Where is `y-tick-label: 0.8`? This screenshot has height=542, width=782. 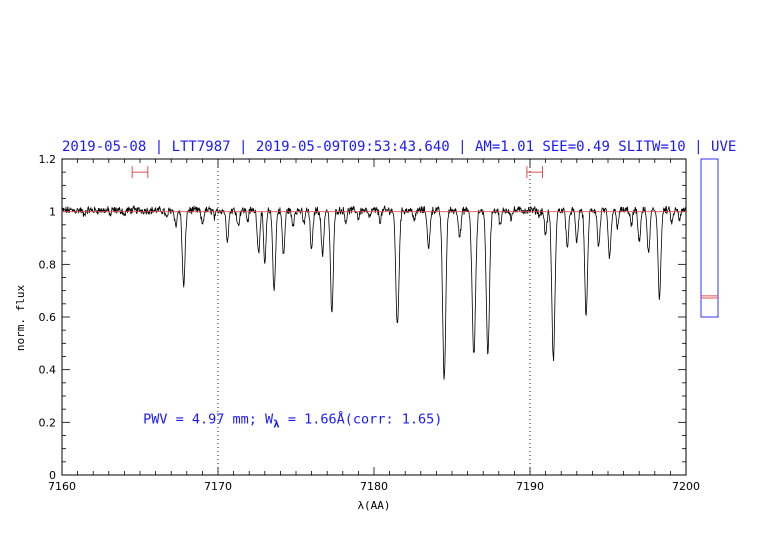 y-tick-label: 0.8 is located at coordinates (48, 264).